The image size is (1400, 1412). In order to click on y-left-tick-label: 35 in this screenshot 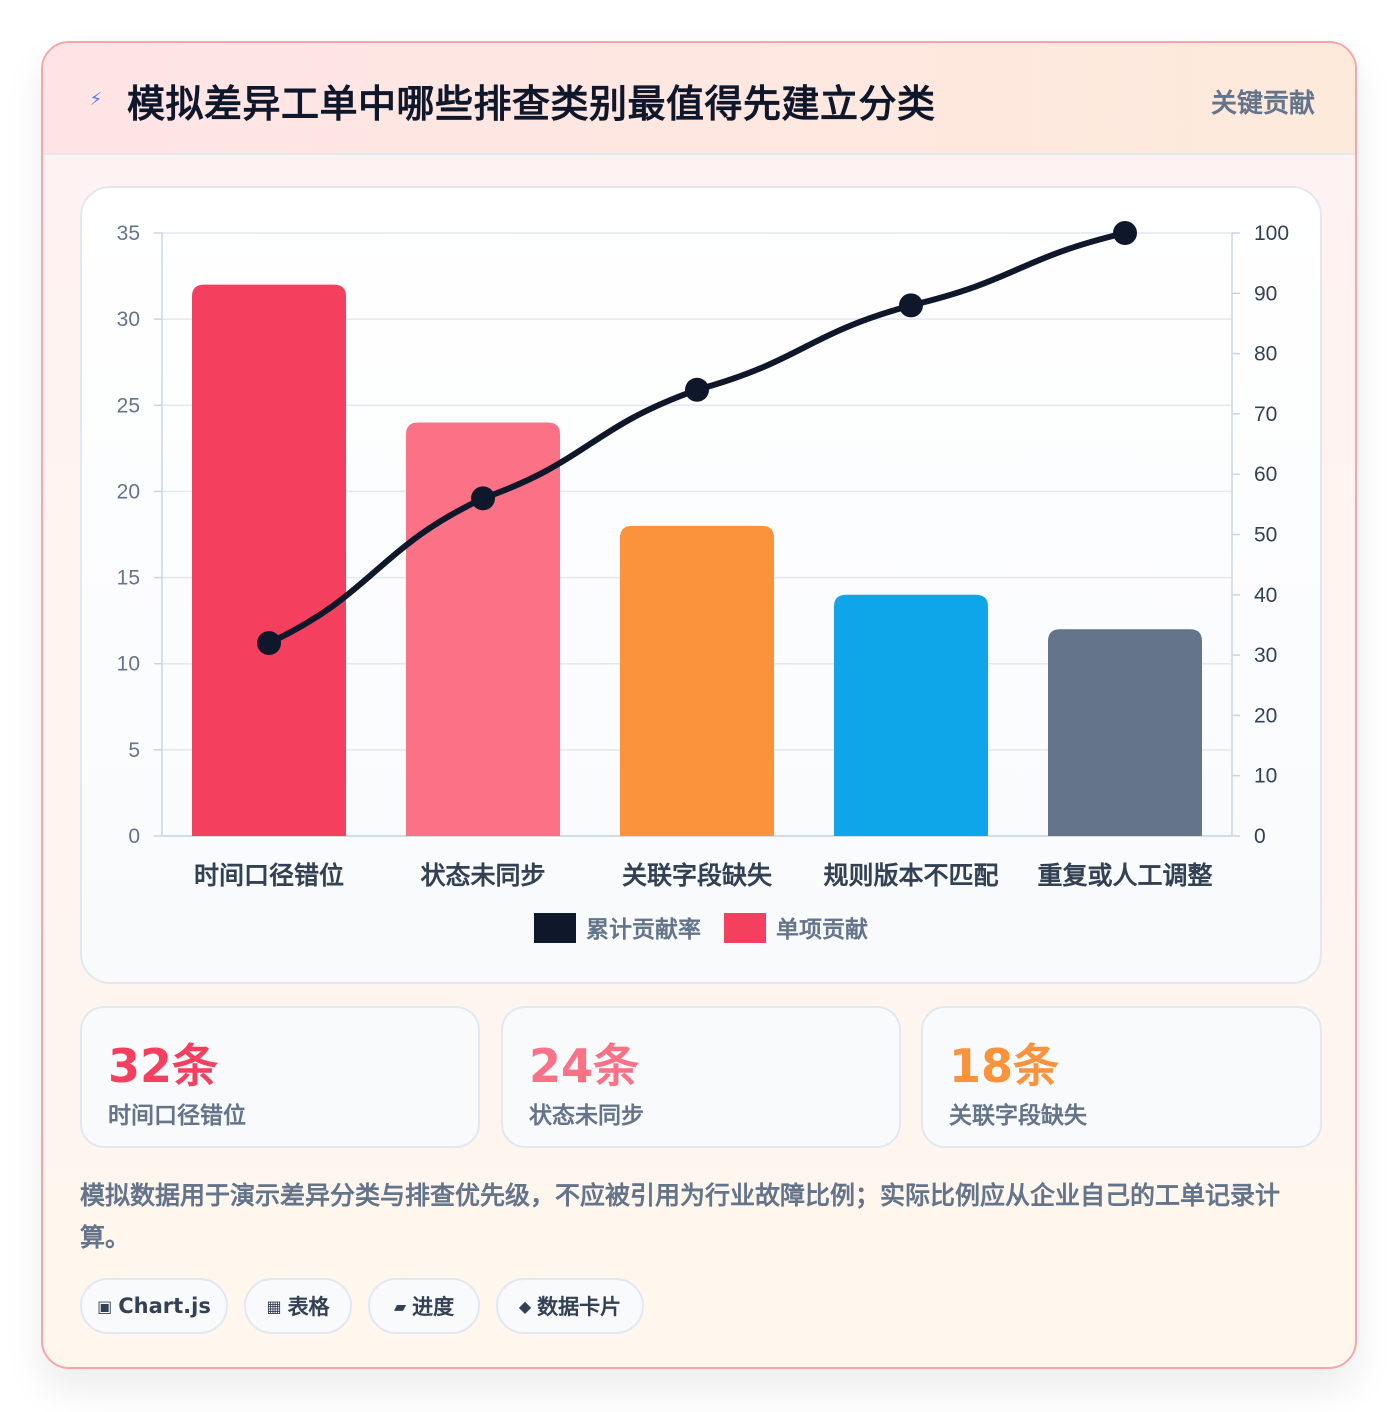, I will do `click(128, 233)`.